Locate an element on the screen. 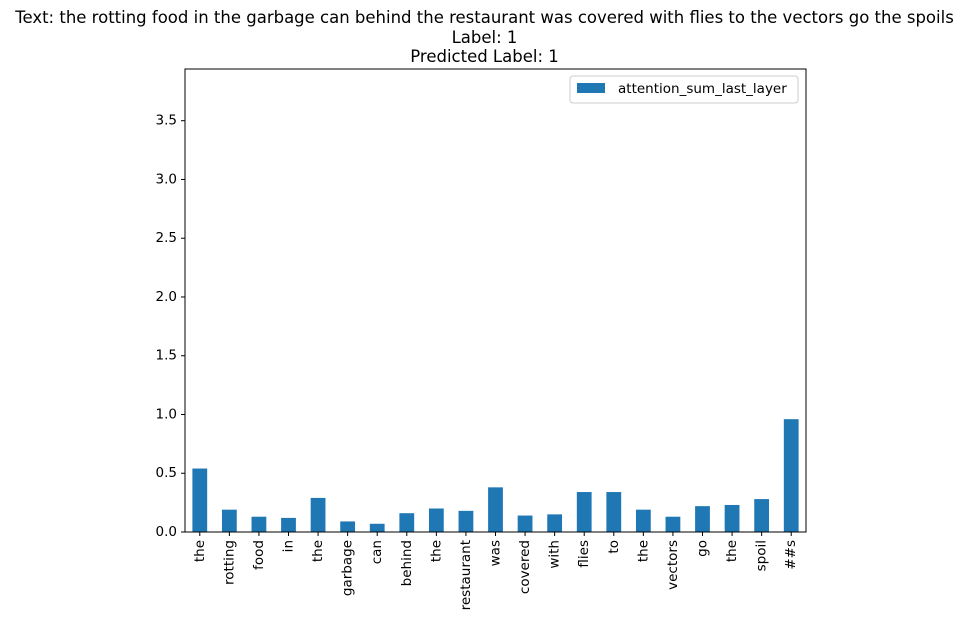  y-tick-label: 3.5 is located at coordinates (166, 121).